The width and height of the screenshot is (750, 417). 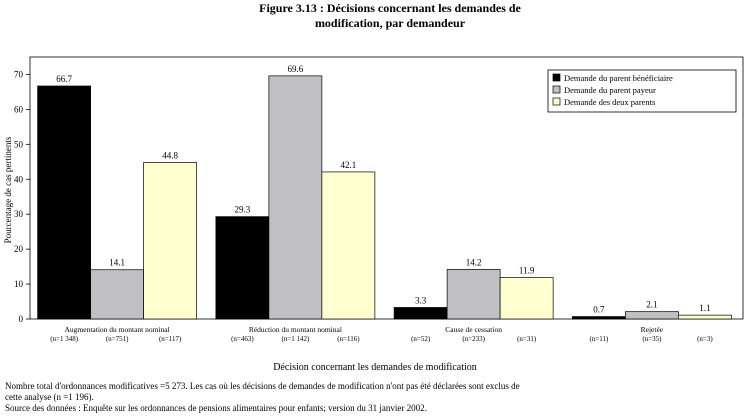 I want to click on x-tick-label: Réduction du montant nominal, so click(x=295, y=329).